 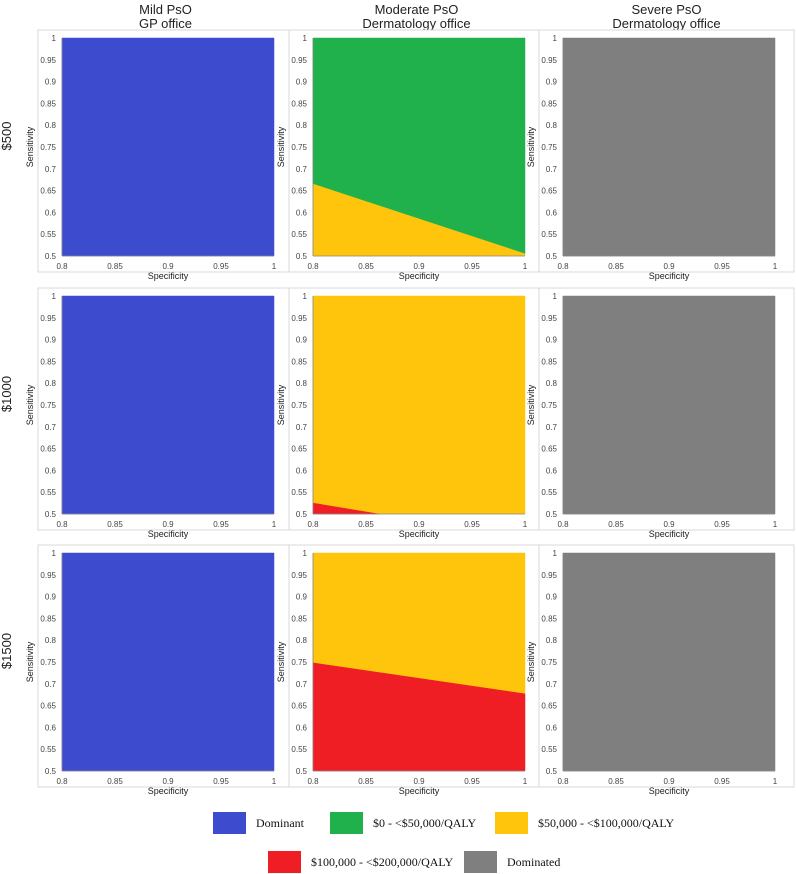 I want to click on legend-label: $50,000 - <$100,000/QALY, so click(x=606, y=822).